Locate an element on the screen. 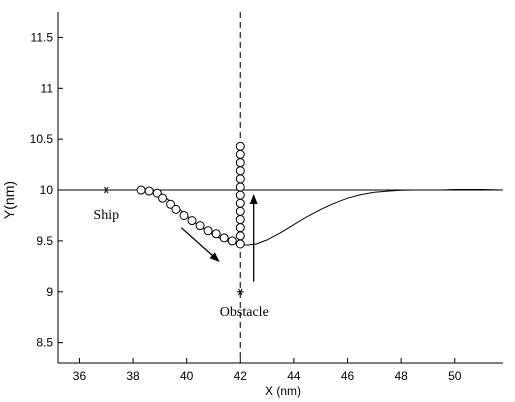 The image size is (515, 402). trajectory-curve is located at coordinates (322, 217).